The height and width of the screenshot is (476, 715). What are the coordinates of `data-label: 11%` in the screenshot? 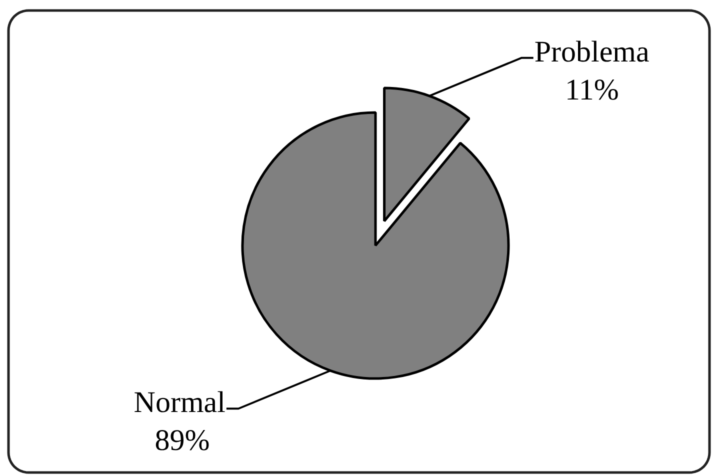 It's located at (592, 89).